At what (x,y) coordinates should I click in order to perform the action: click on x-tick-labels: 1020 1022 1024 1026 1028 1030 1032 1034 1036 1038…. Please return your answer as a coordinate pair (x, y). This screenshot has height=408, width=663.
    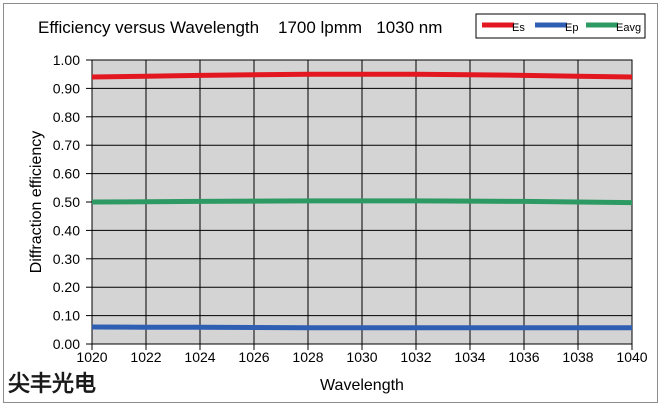
    Looking at the image, I should click on (361, 357).